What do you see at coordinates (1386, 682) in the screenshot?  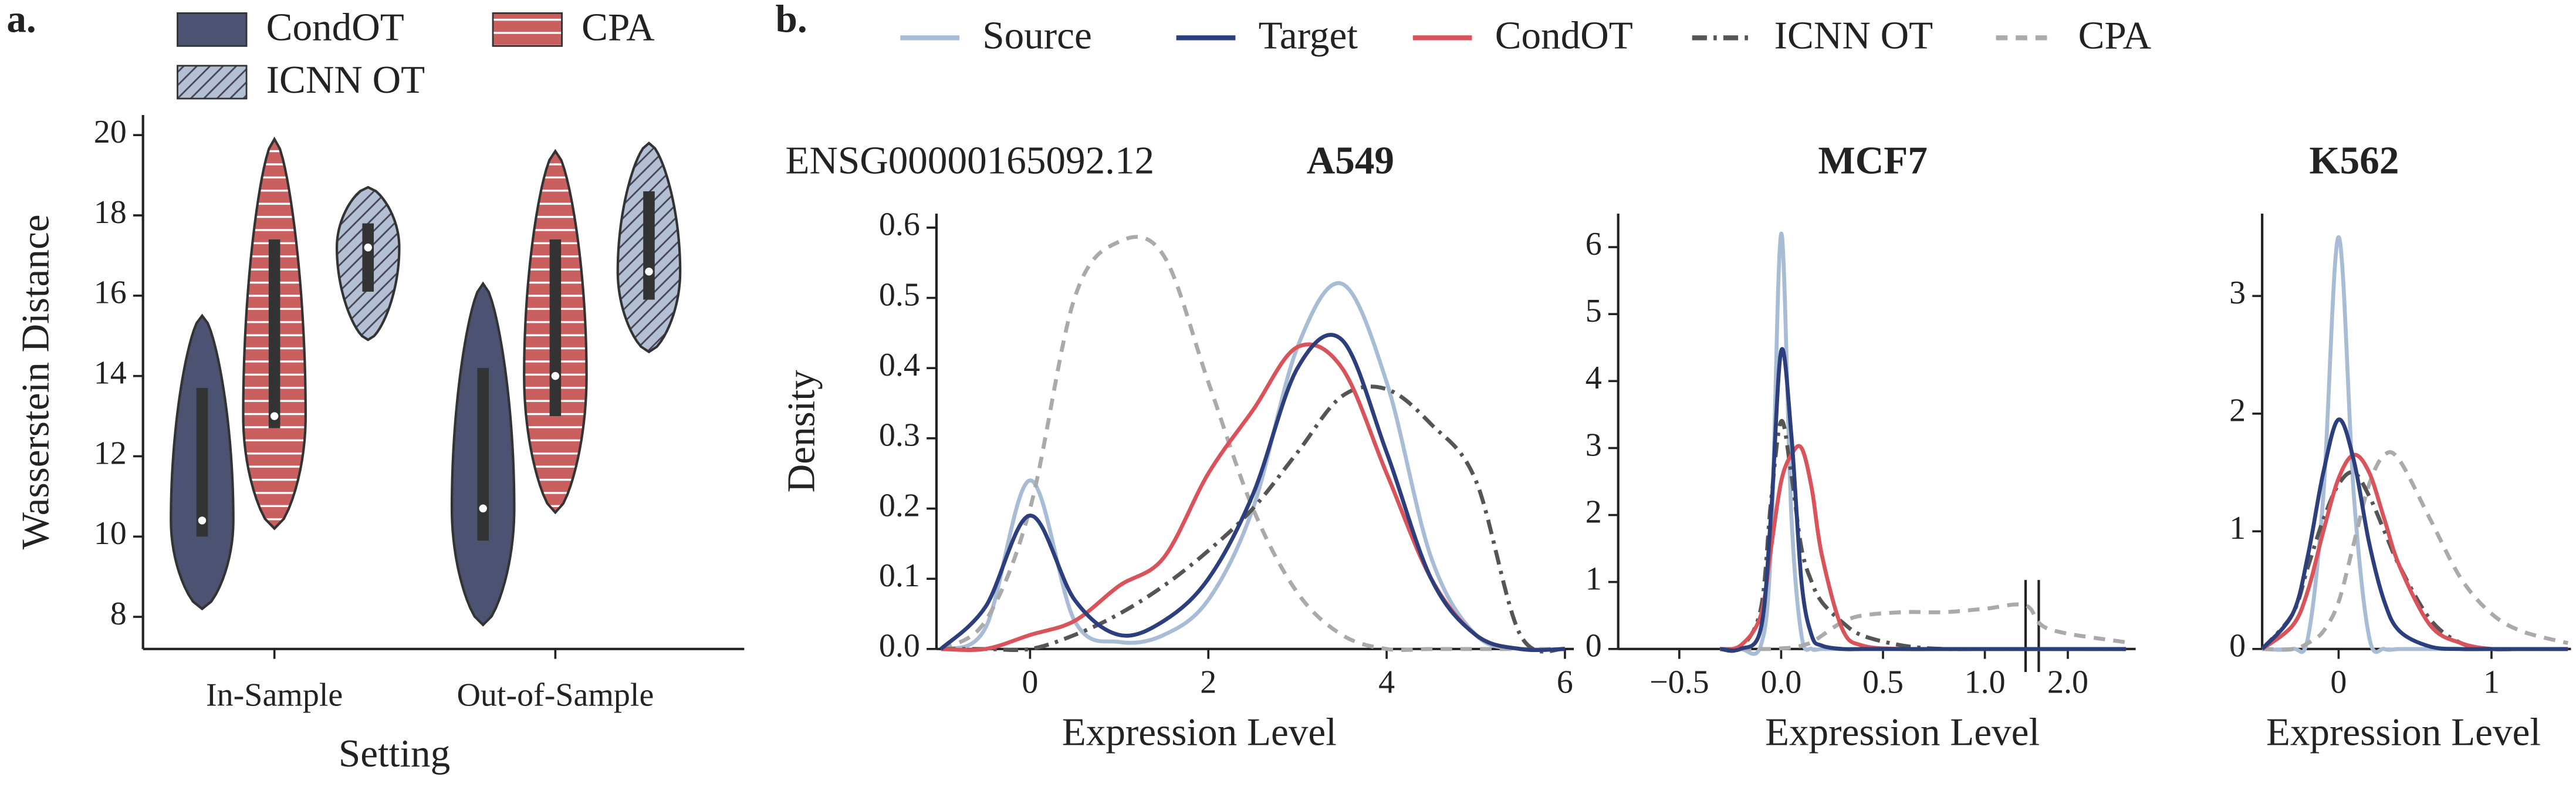 I see `x-tick-label: 4` at bounding box center [1386, 682].